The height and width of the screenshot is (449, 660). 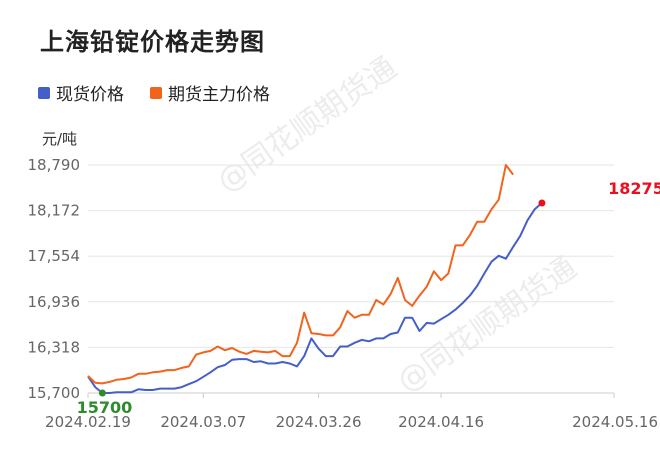 I want to click on legend-swatch-spot, so click(x=44, y=92).